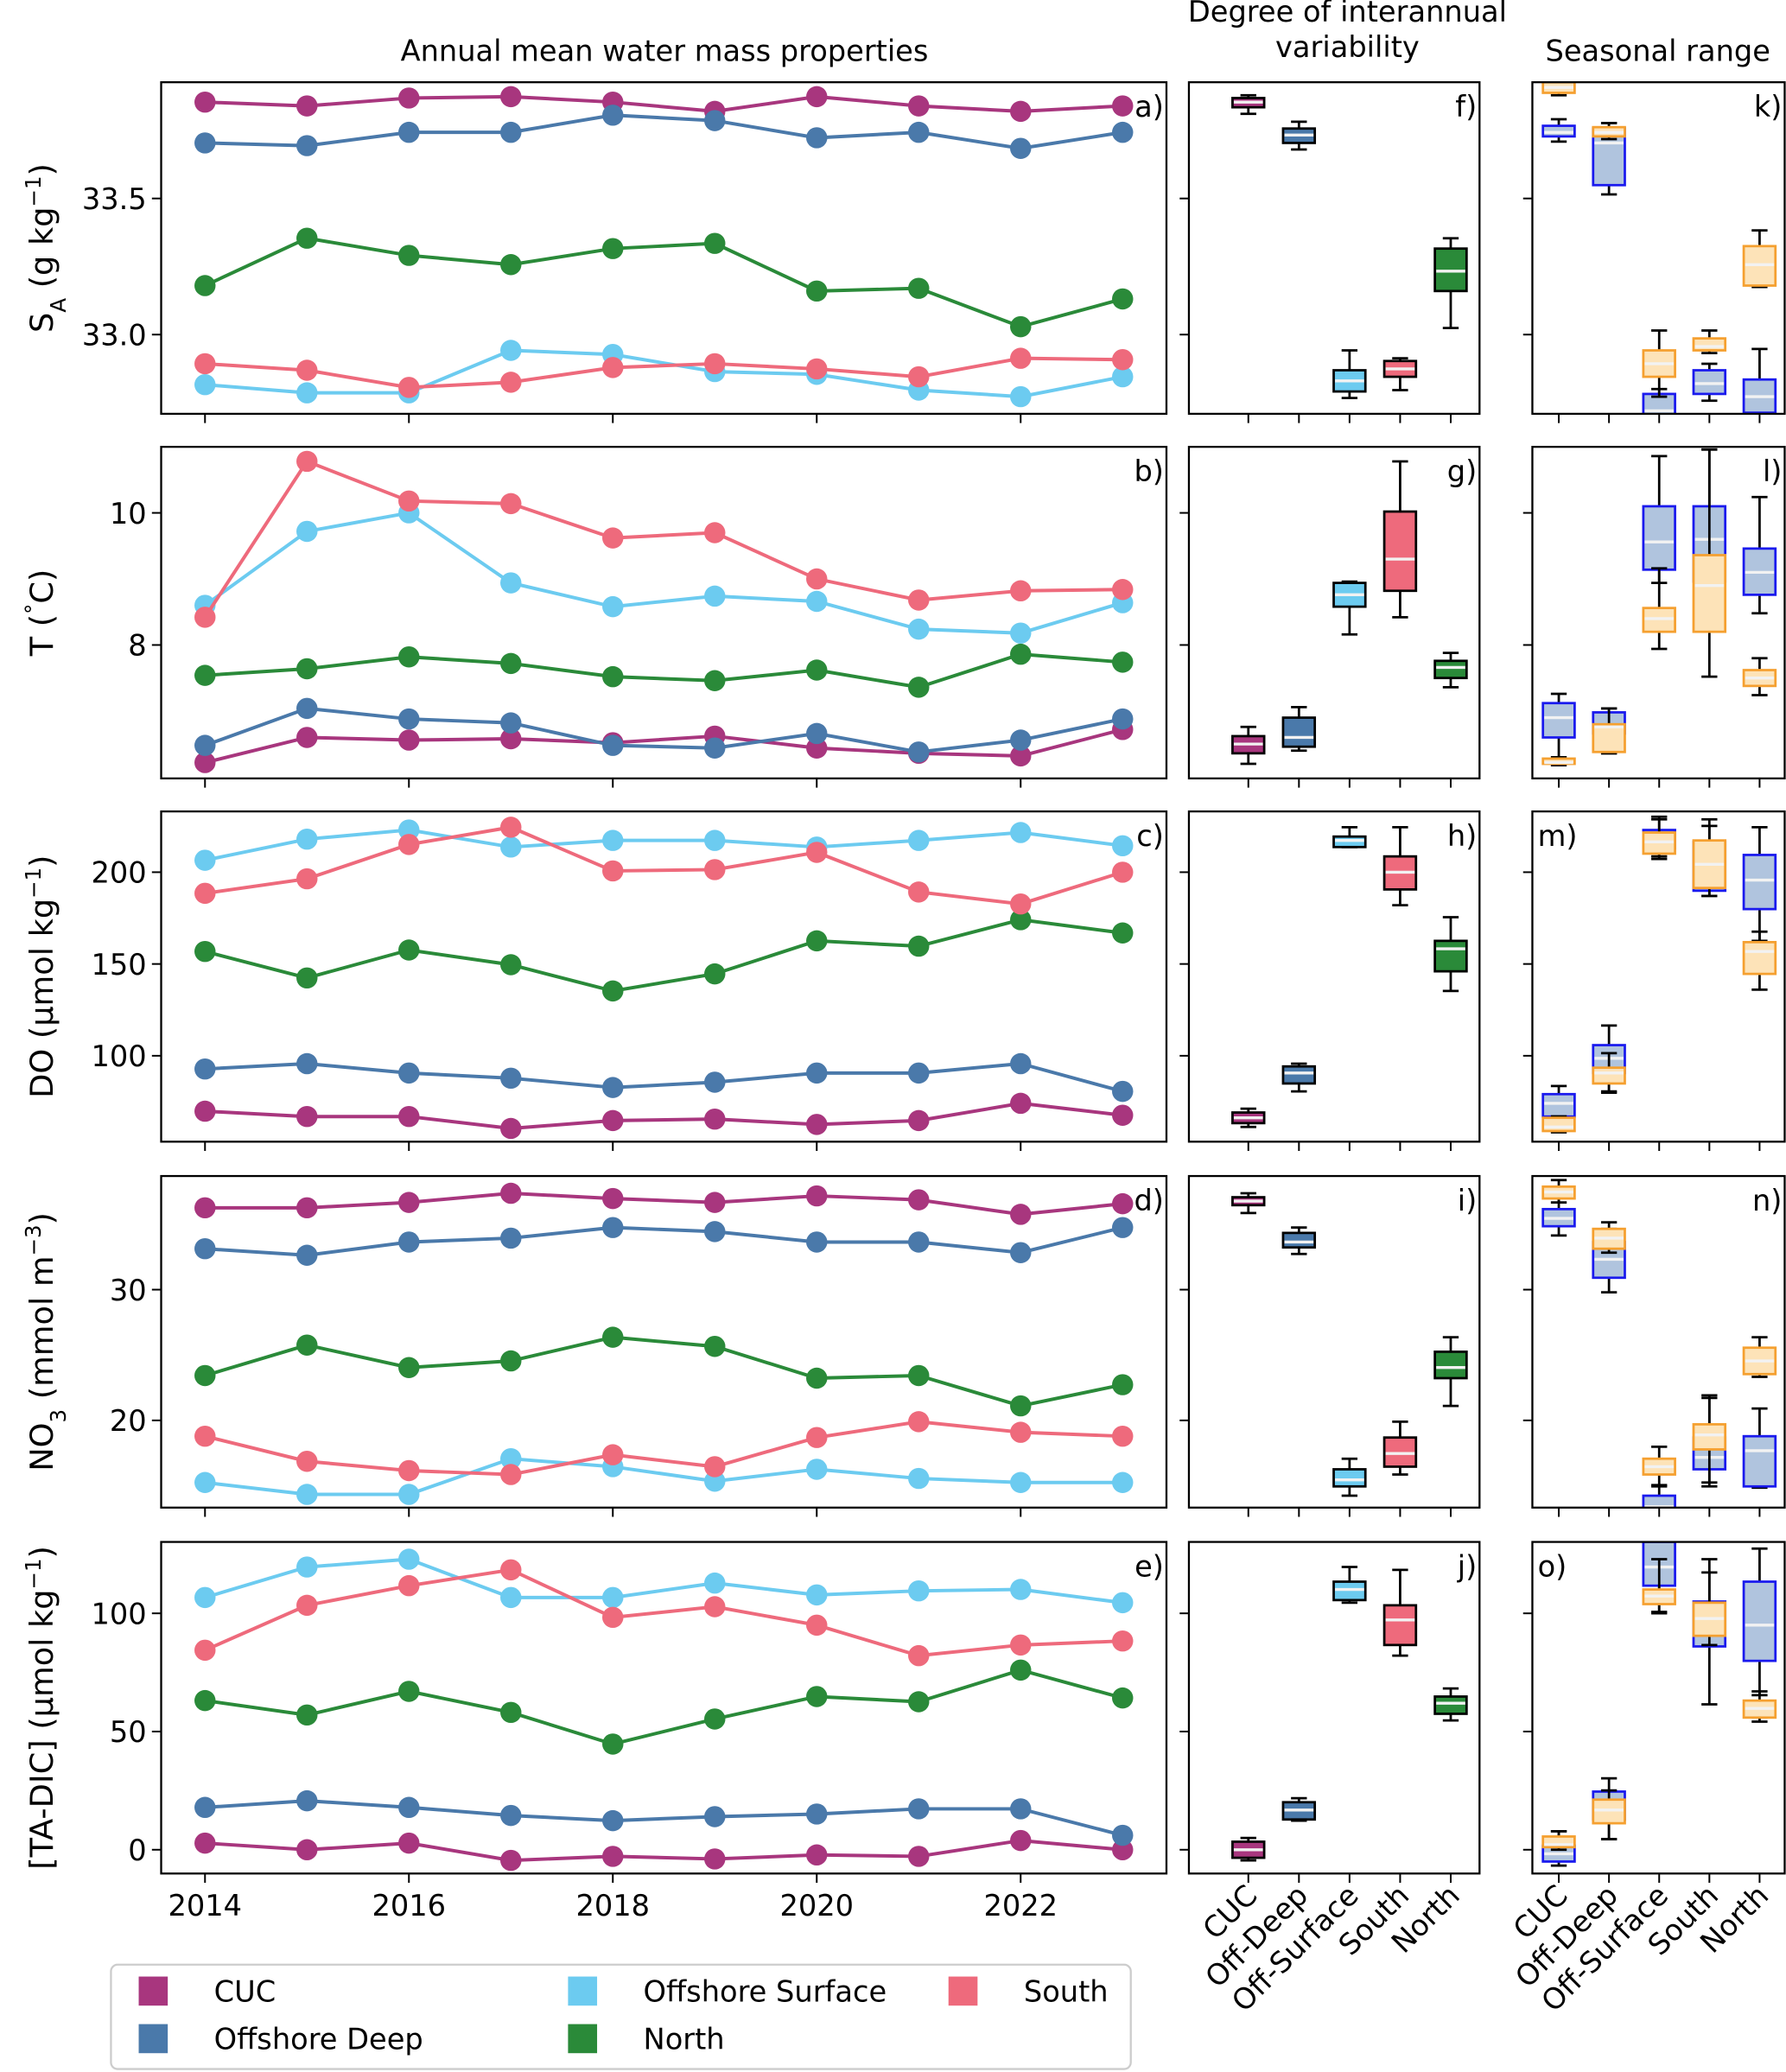  Describe the element at coordinates (1150, 1566) in the screenshot. I see `panel-letter: e)` at that location.